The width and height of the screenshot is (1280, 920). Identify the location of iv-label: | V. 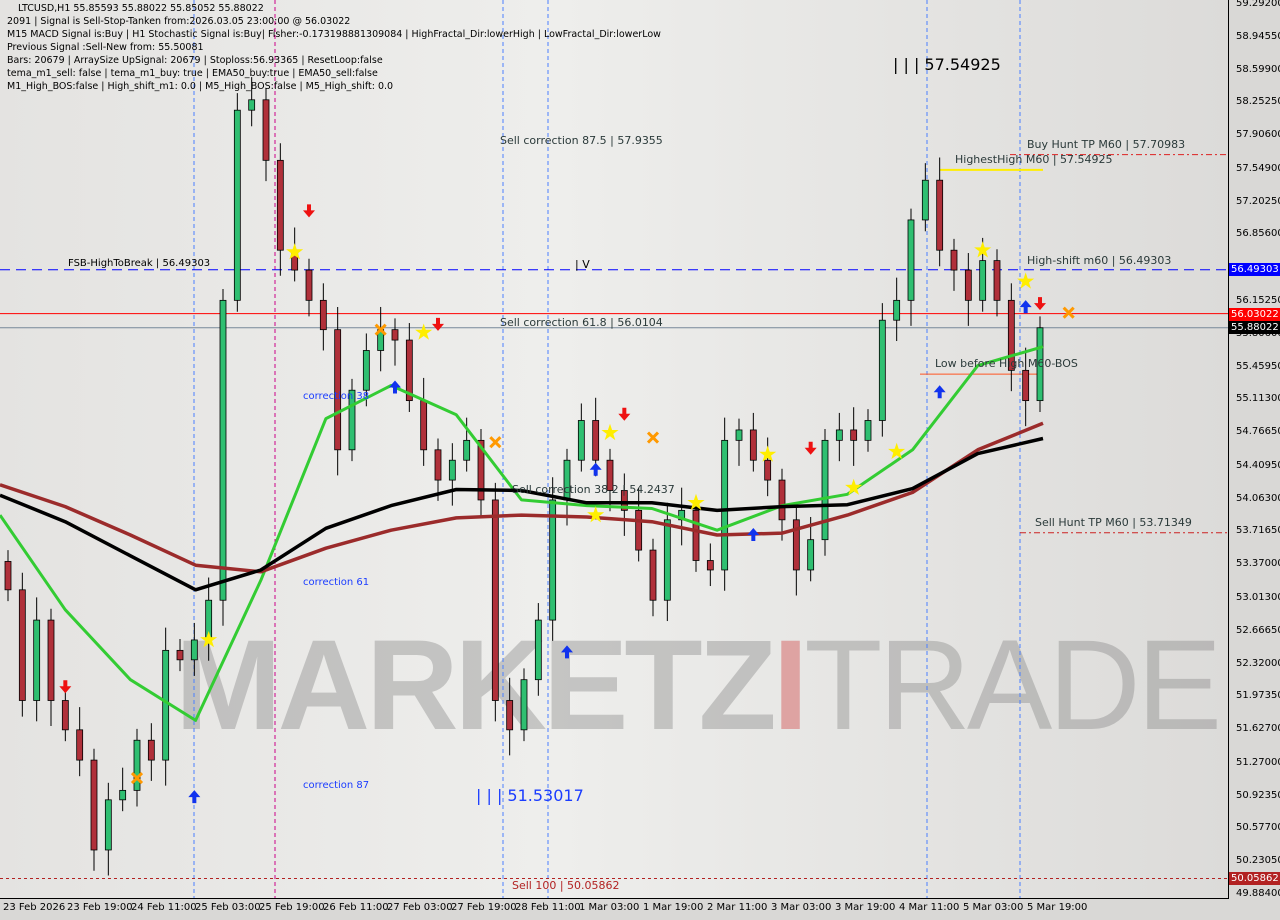
(582, 264).